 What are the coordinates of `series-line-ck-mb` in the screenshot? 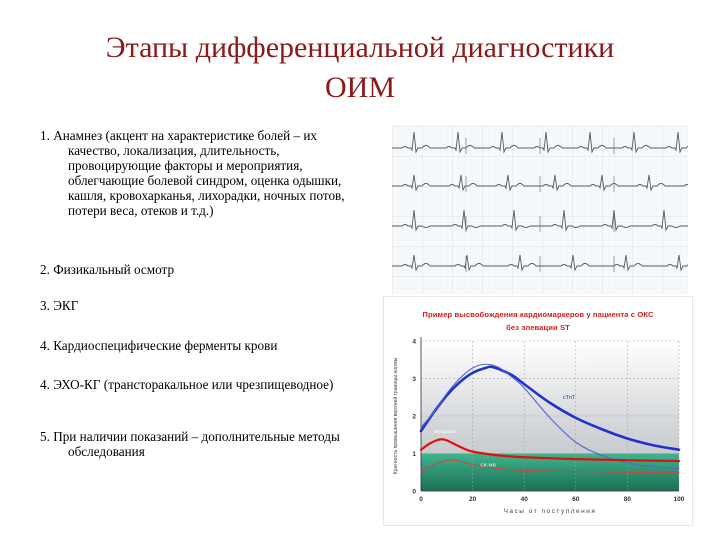 It's located at (550, 466).